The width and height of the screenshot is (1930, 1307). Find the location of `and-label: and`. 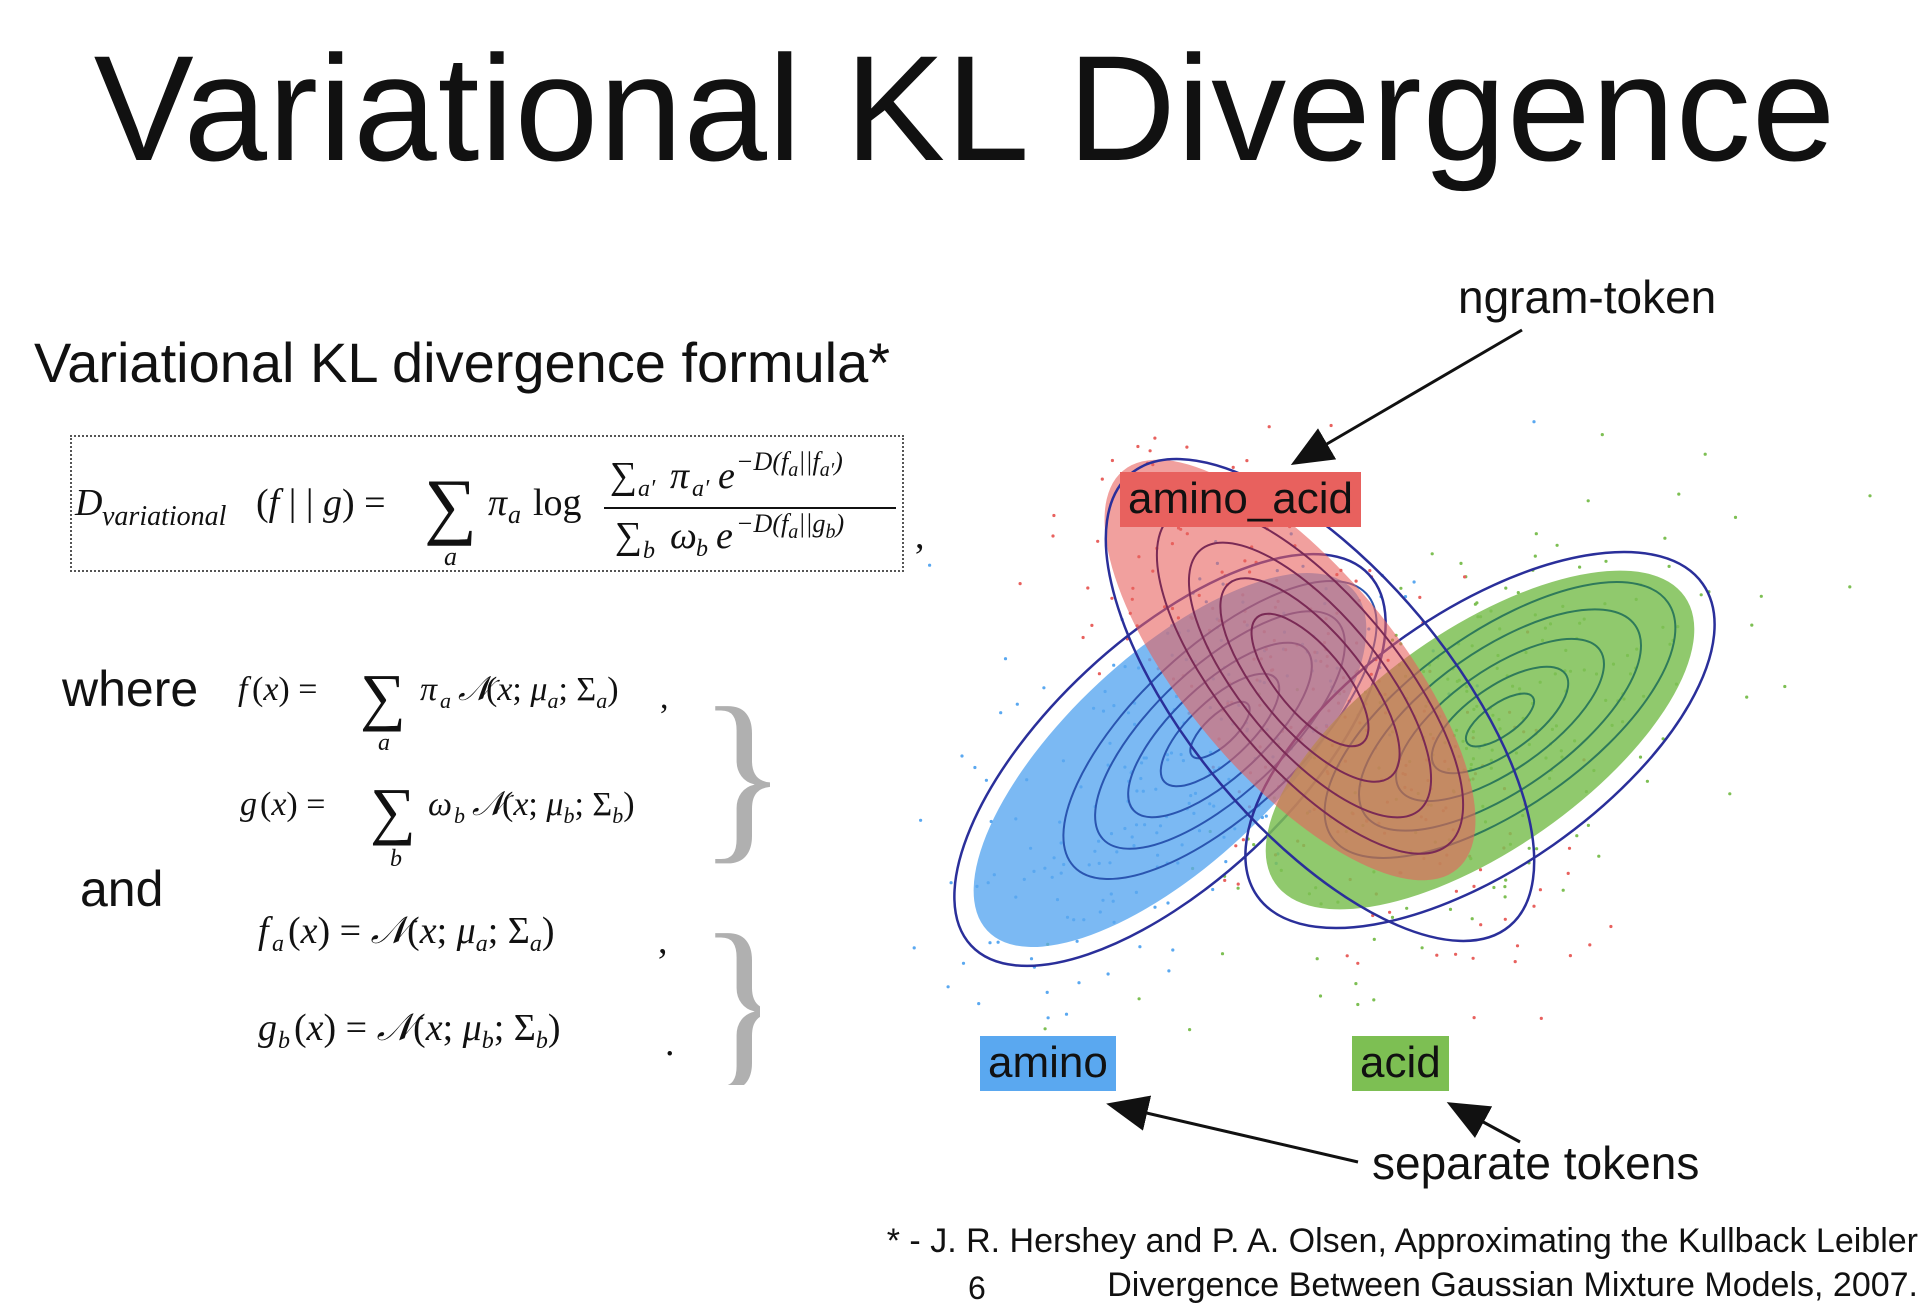

and-label: and is located at coordinates (122, 889).